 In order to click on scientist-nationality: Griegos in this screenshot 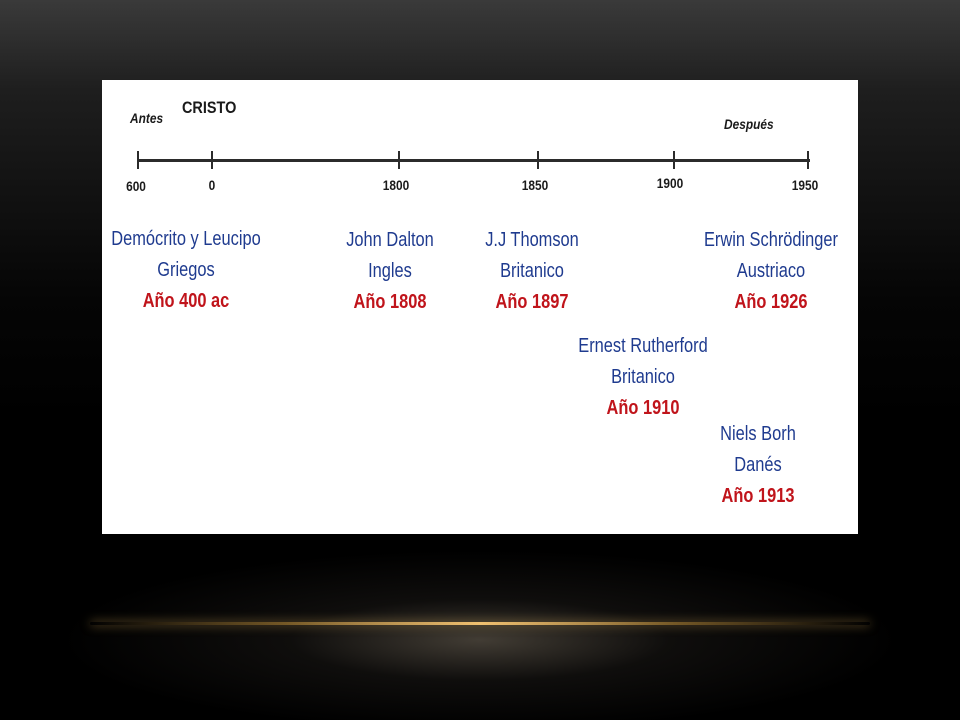, I will do `click(186, 270)`.